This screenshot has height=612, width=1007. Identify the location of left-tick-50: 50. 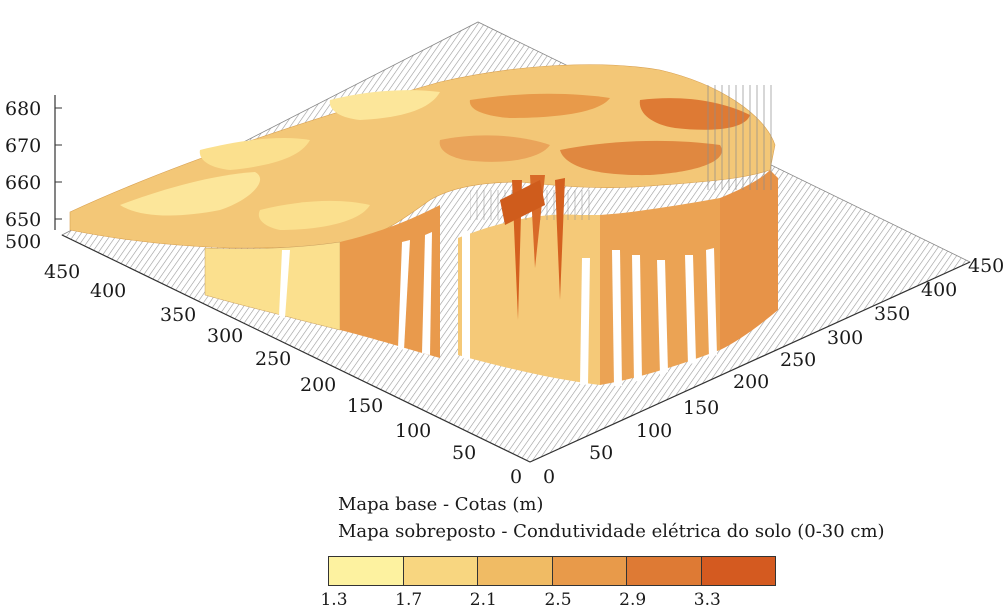
(464, 453).